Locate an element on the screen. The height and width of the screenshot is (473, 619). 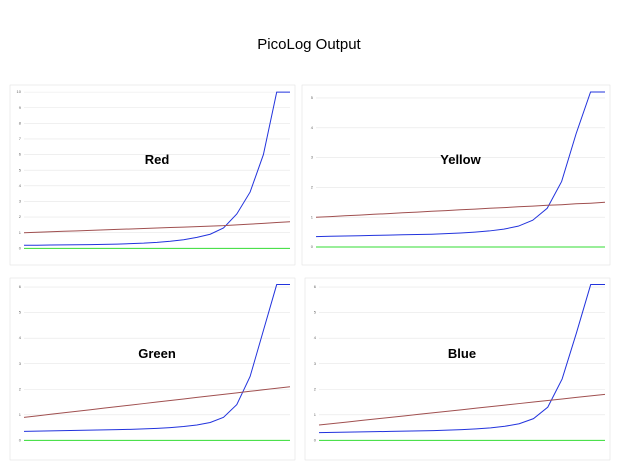
y-tick-label: 10 is located at coordinates (19, 91).